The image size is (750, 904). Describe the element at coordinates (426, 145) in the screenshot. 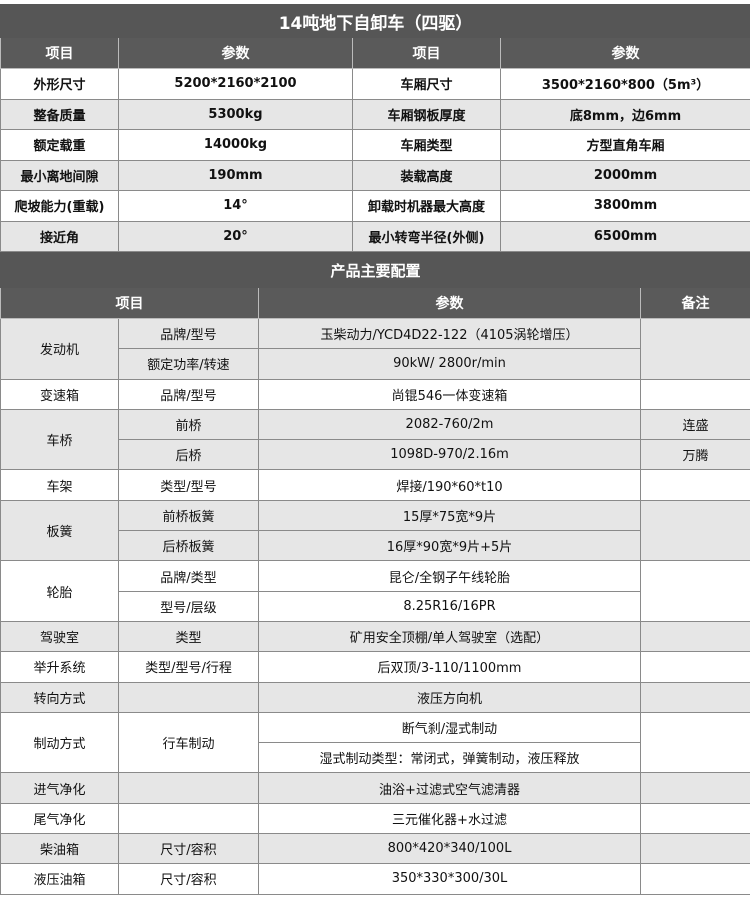

I see `spec-label: 车厢类型` at that location.